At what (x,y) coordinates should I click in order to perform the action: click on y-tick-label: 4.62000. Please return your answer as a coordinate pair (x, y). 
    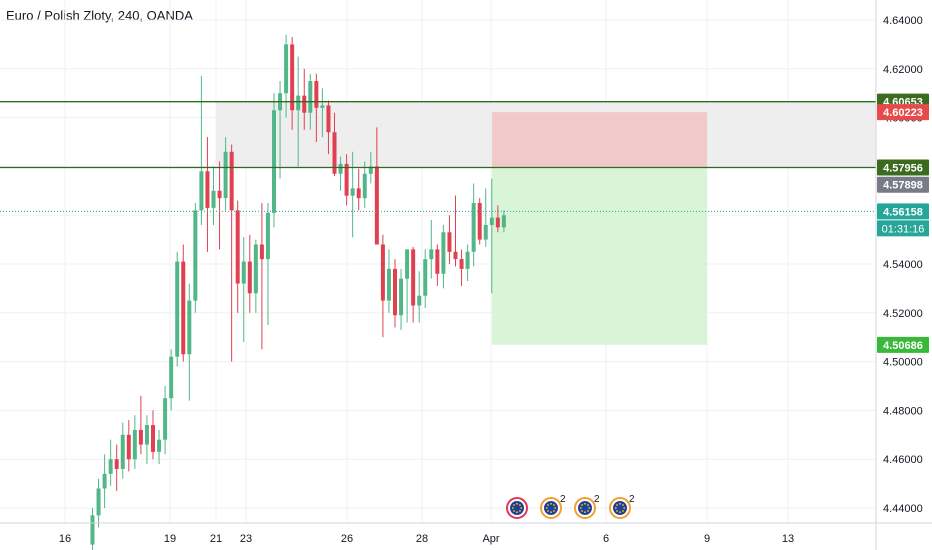
    Looking at the image, I should click on (903, 70).